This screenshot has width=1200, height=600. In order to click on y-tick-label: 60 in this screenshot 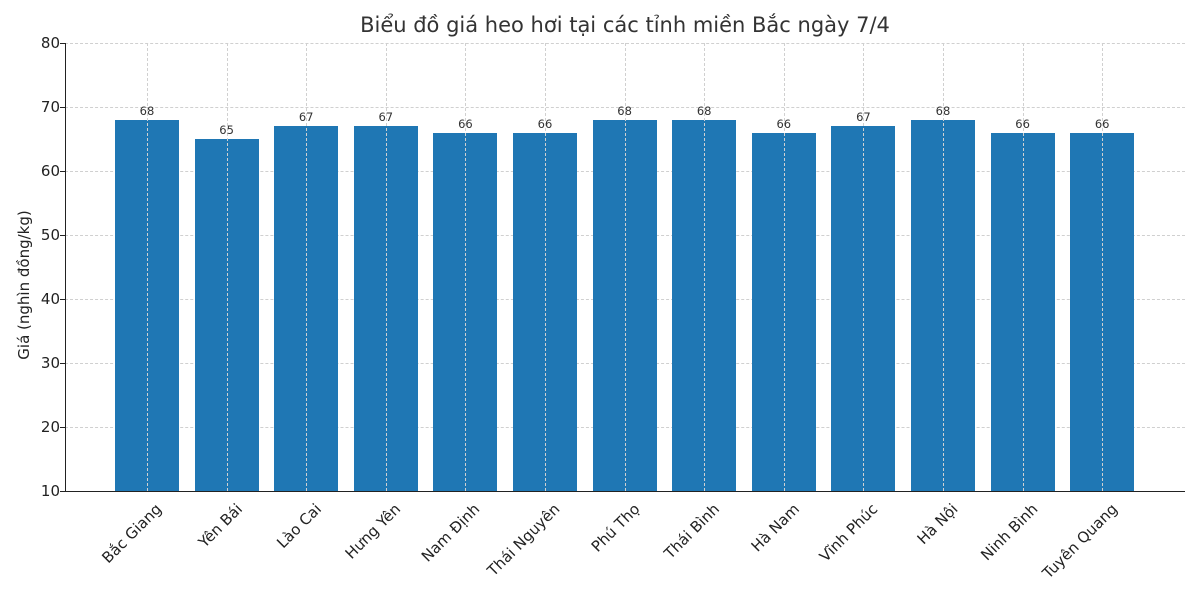, I will do `click(50, 171)`.